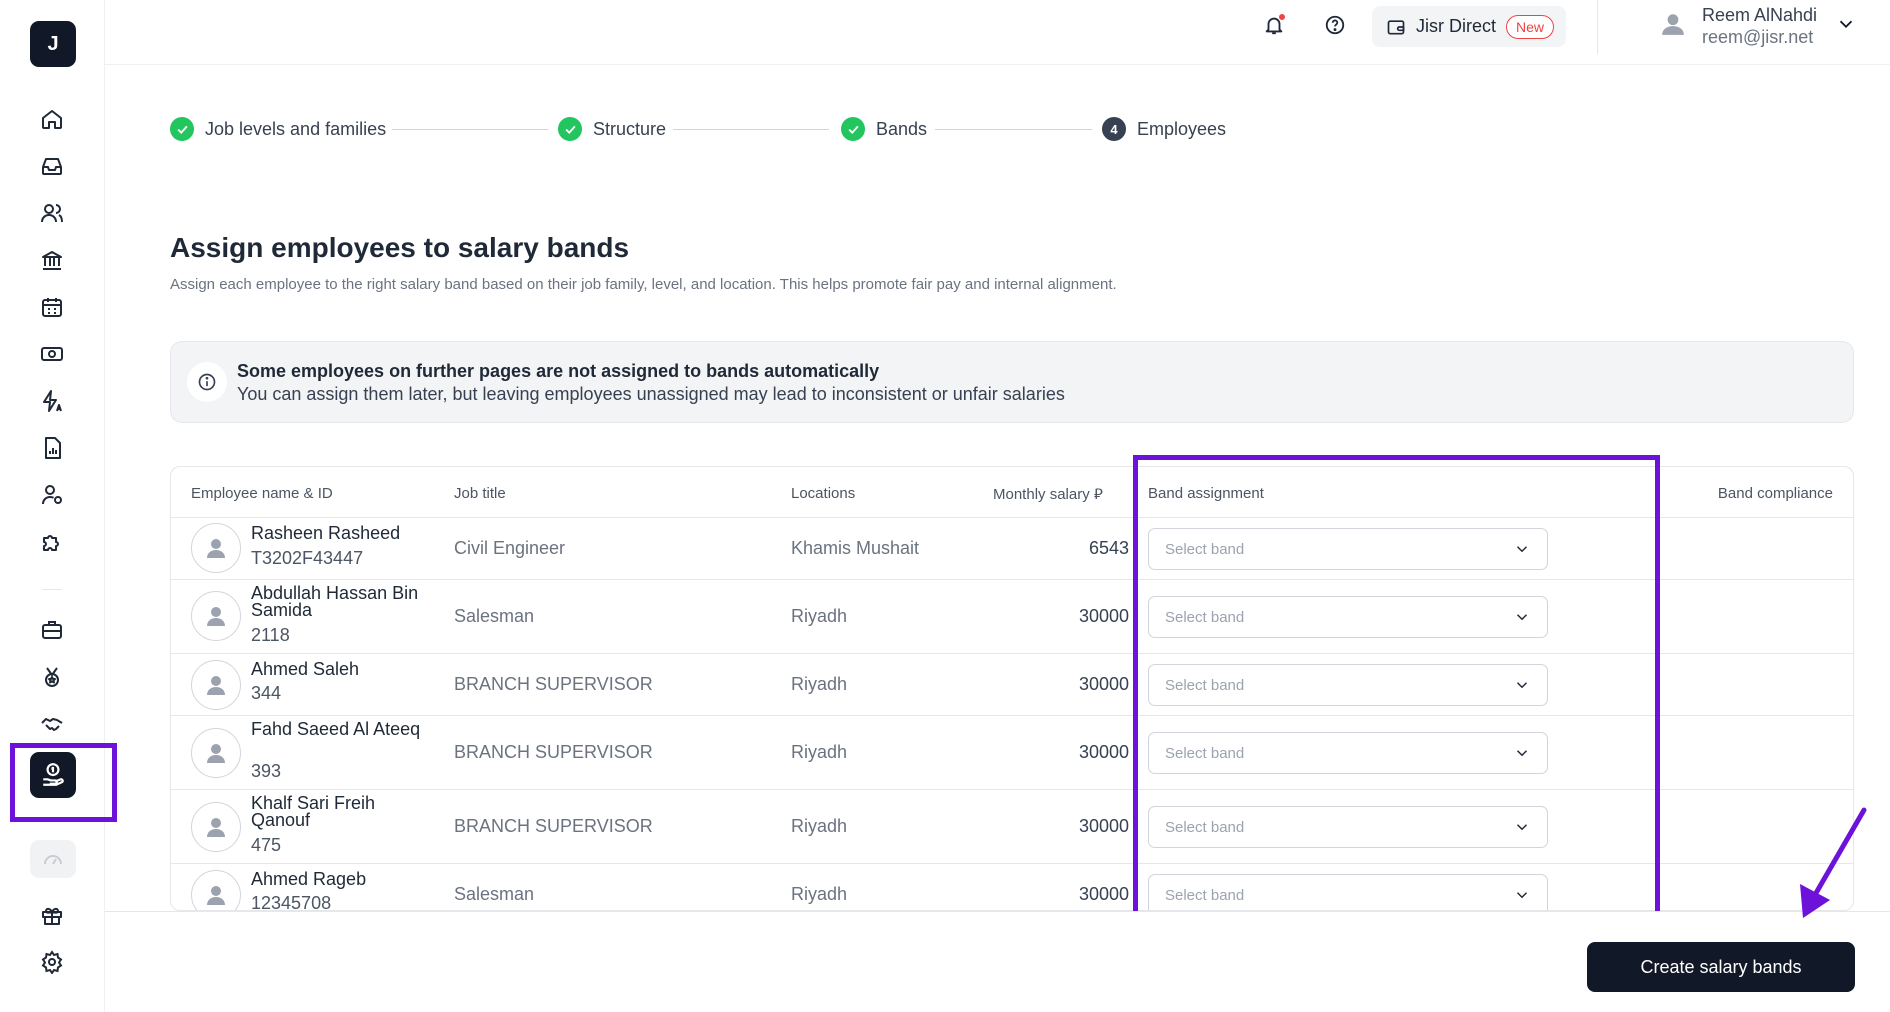 Image resolution: width=1890 pixels, height=1012 pixels. I want to click on page-title: Assign employees to salary bands, so click(400, 247).